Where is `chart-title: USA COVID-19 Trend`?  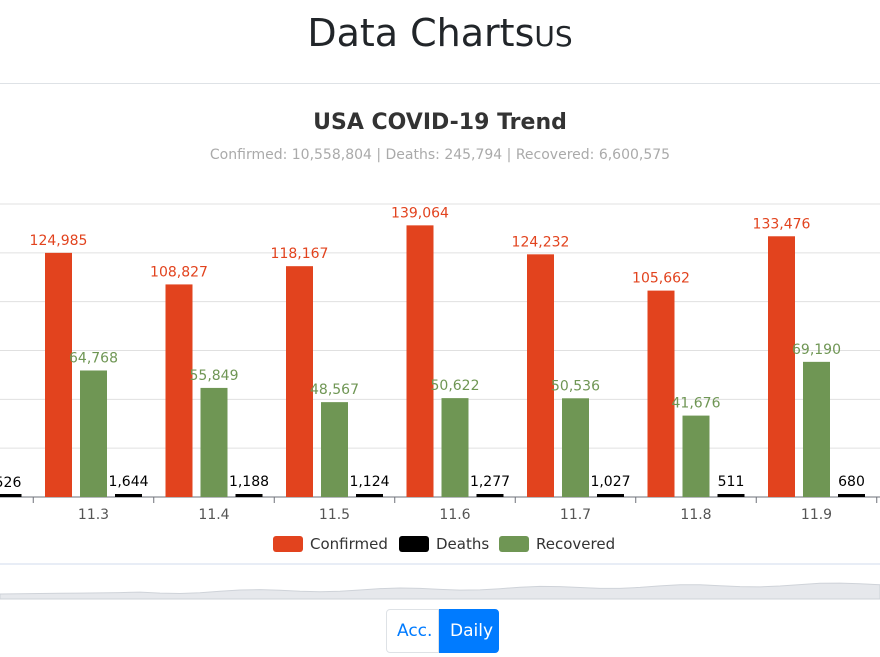
chart-title: USA COVID-19 Trend is located at coordinates (440, 122).